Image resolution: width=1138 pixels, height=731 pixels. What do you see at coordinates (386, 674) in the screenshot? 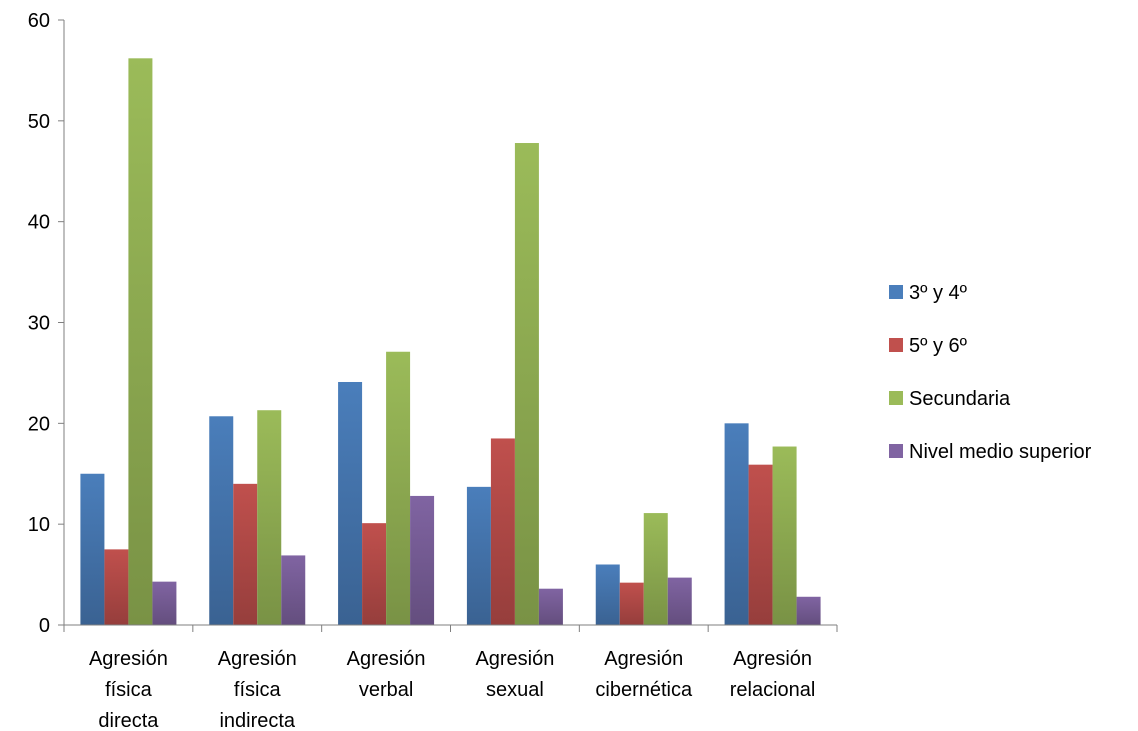
I see `x-category-label: Agresión verbal` at bounding box center [386, 674].